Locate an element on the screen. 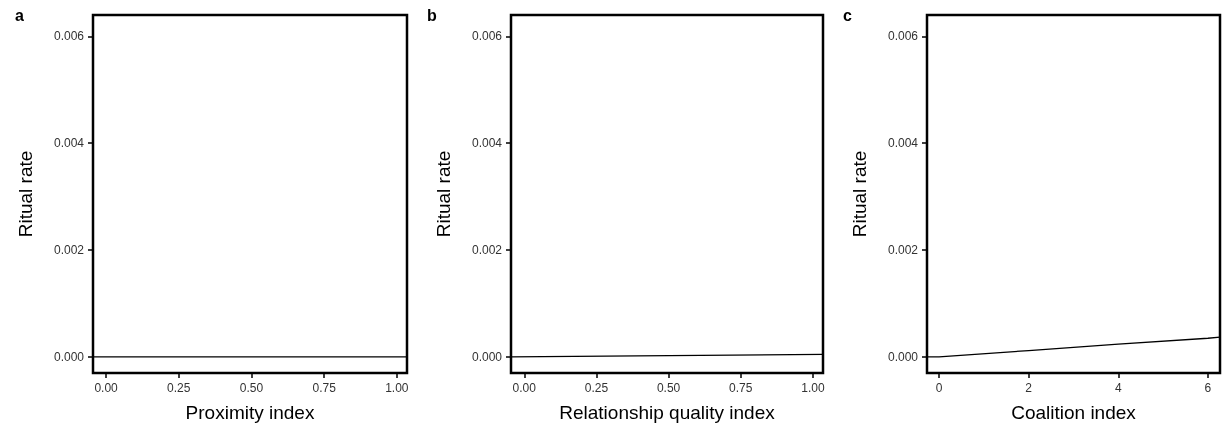  chart-title: b is located at coordinates (432, 15).